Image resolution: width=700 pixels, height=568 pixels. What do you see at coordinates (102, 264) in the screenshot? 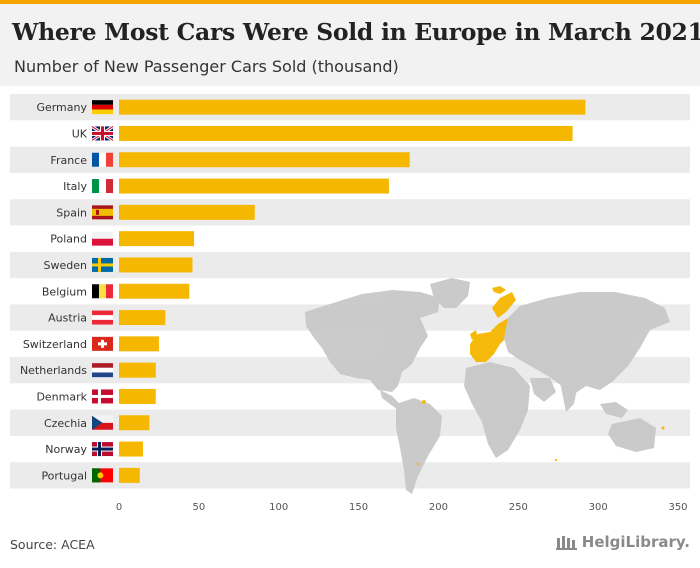
I see `sweden-flag-icon` at bounding box center [102, 264].